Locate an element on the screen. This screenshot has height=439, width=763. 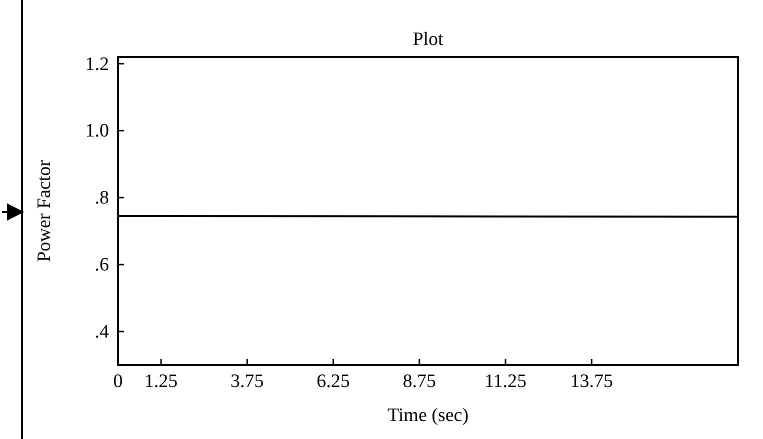
y-tick-label: .4 is located at coordinates (102, 332).